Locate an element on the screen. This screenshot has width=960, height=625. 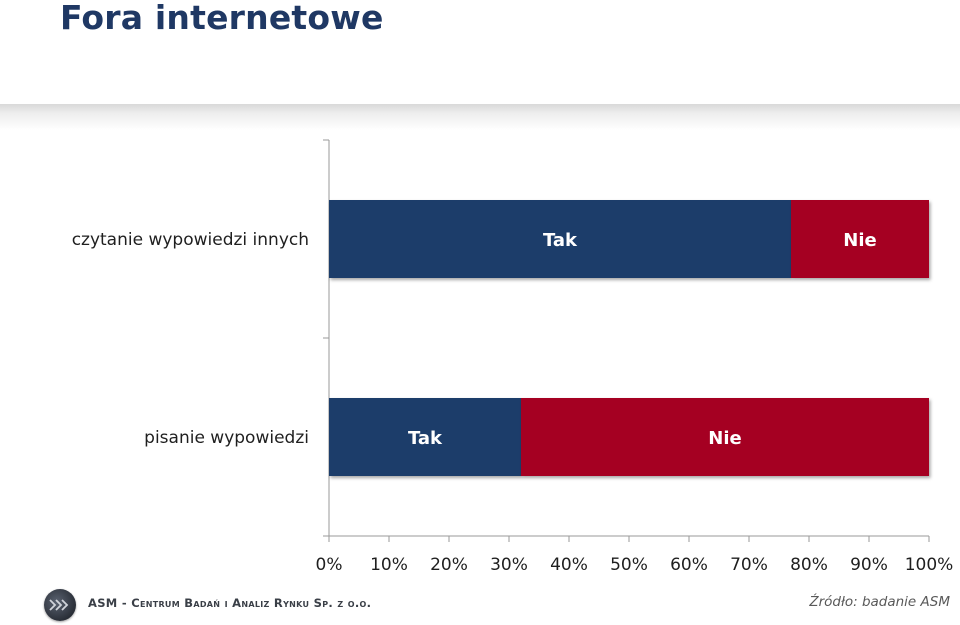
x-tick-label: 10% is located at coordinates (389, 565).